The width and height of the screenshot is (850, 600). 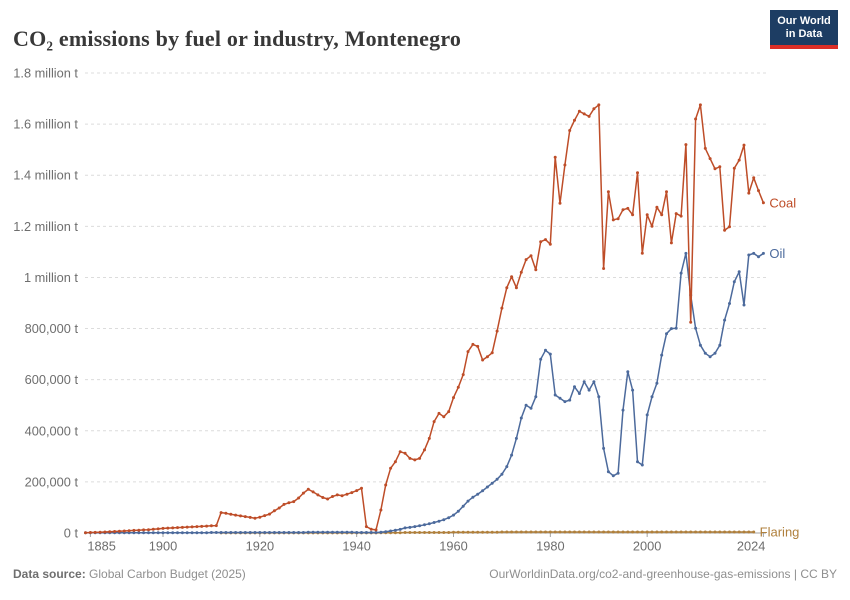 What do you see at coordinates (804, 34) in the screenshot?
I see `owid-logo-line2: in Data` at bounding box center [804, 34].